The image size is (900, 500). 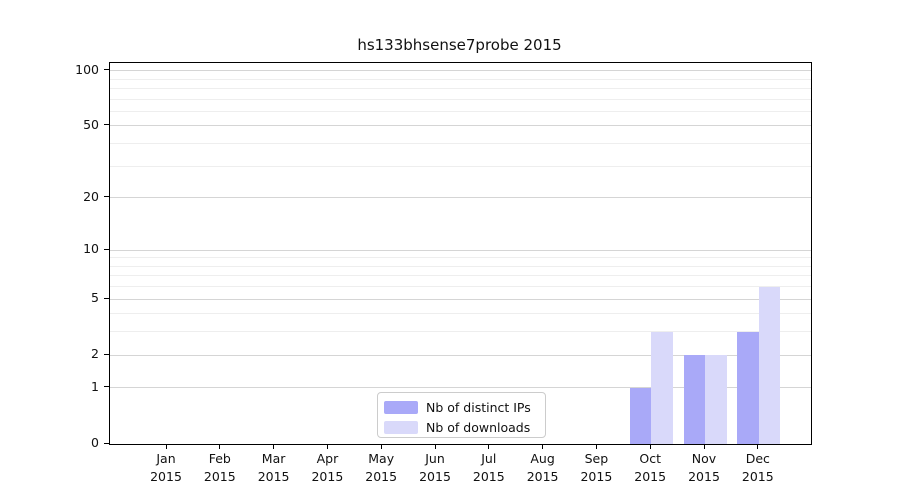 I want to click on x-tick-label: Sep 2015, so click(x=596, y=467).